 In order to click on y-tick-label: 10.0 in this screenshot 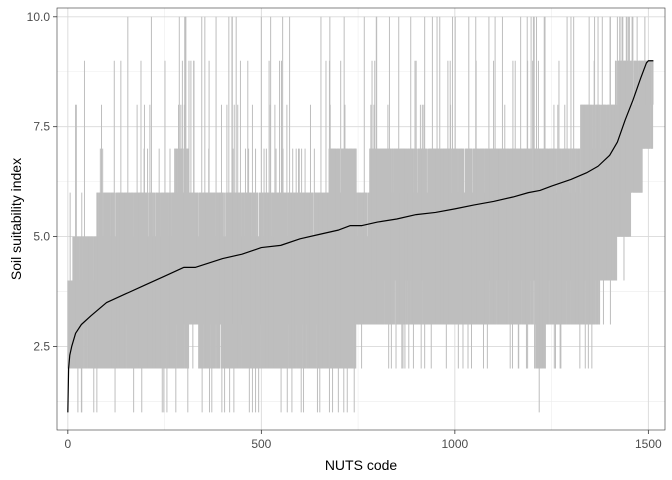, I will do `click(39, 17)`.